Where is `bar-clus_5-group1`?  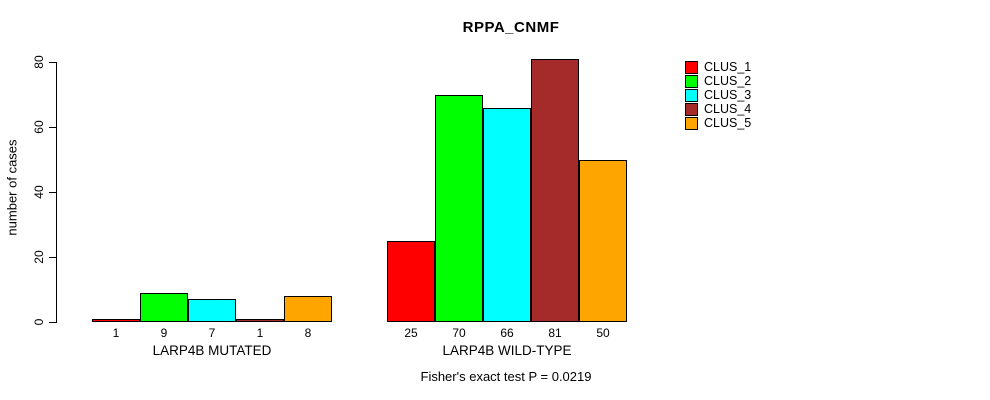
bar-clus_5-group1 is located at coordinates (308, 309).